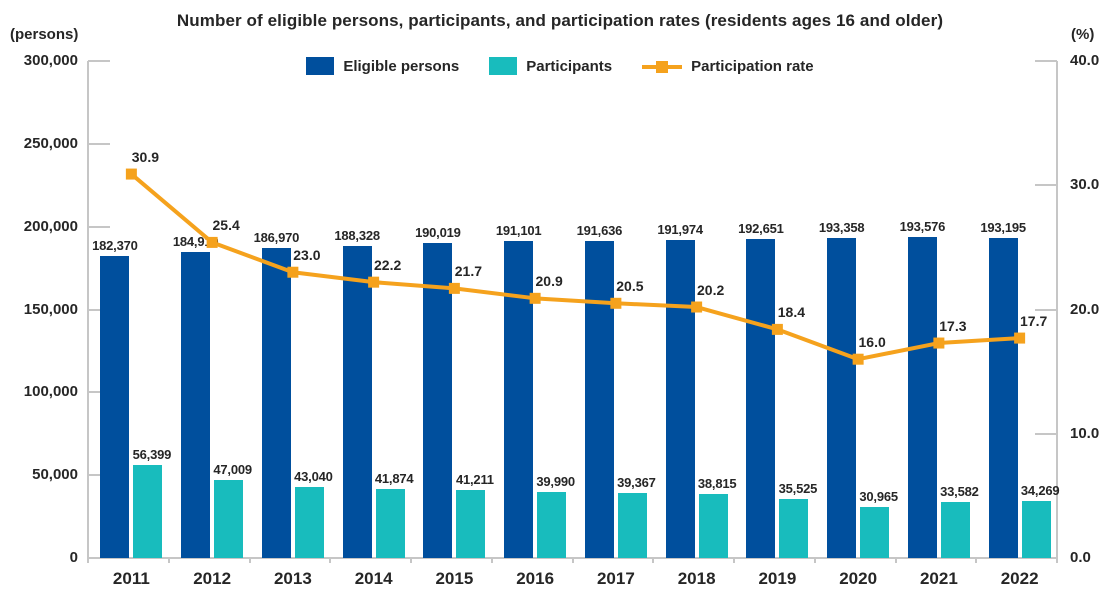 The width and height of the screenshot is (1120, 600). Describe the element at coordinates (226, 225) in the screenshot. I see `rate-label-2012: 25.4` at that location.